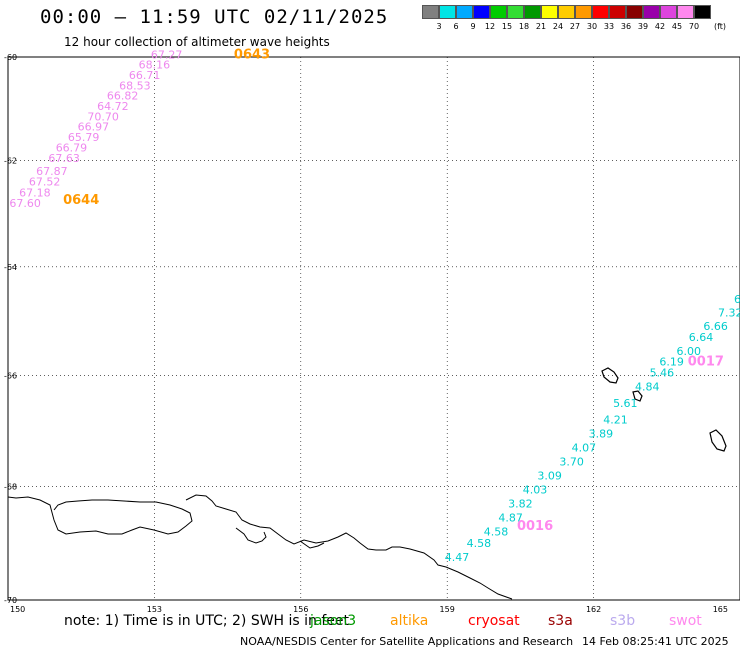 Image resolution: width=740 pixels, height=650 pixels. What do you see at coordinates (84, 137) in the screenshot?
I see `wave-height-value: 65.79` at bounding box center [84, 137].